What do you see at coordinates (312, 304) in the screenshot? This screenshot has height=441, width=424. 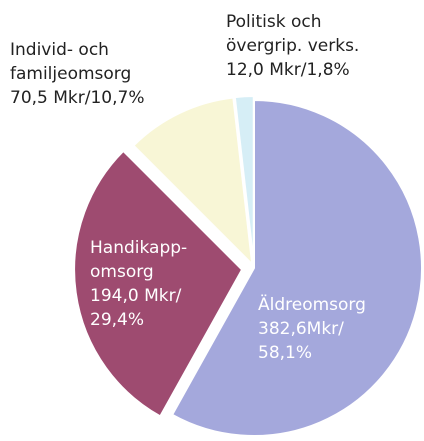 I see `category-line: Äldreomsorg` at bounding box center [312, 304].